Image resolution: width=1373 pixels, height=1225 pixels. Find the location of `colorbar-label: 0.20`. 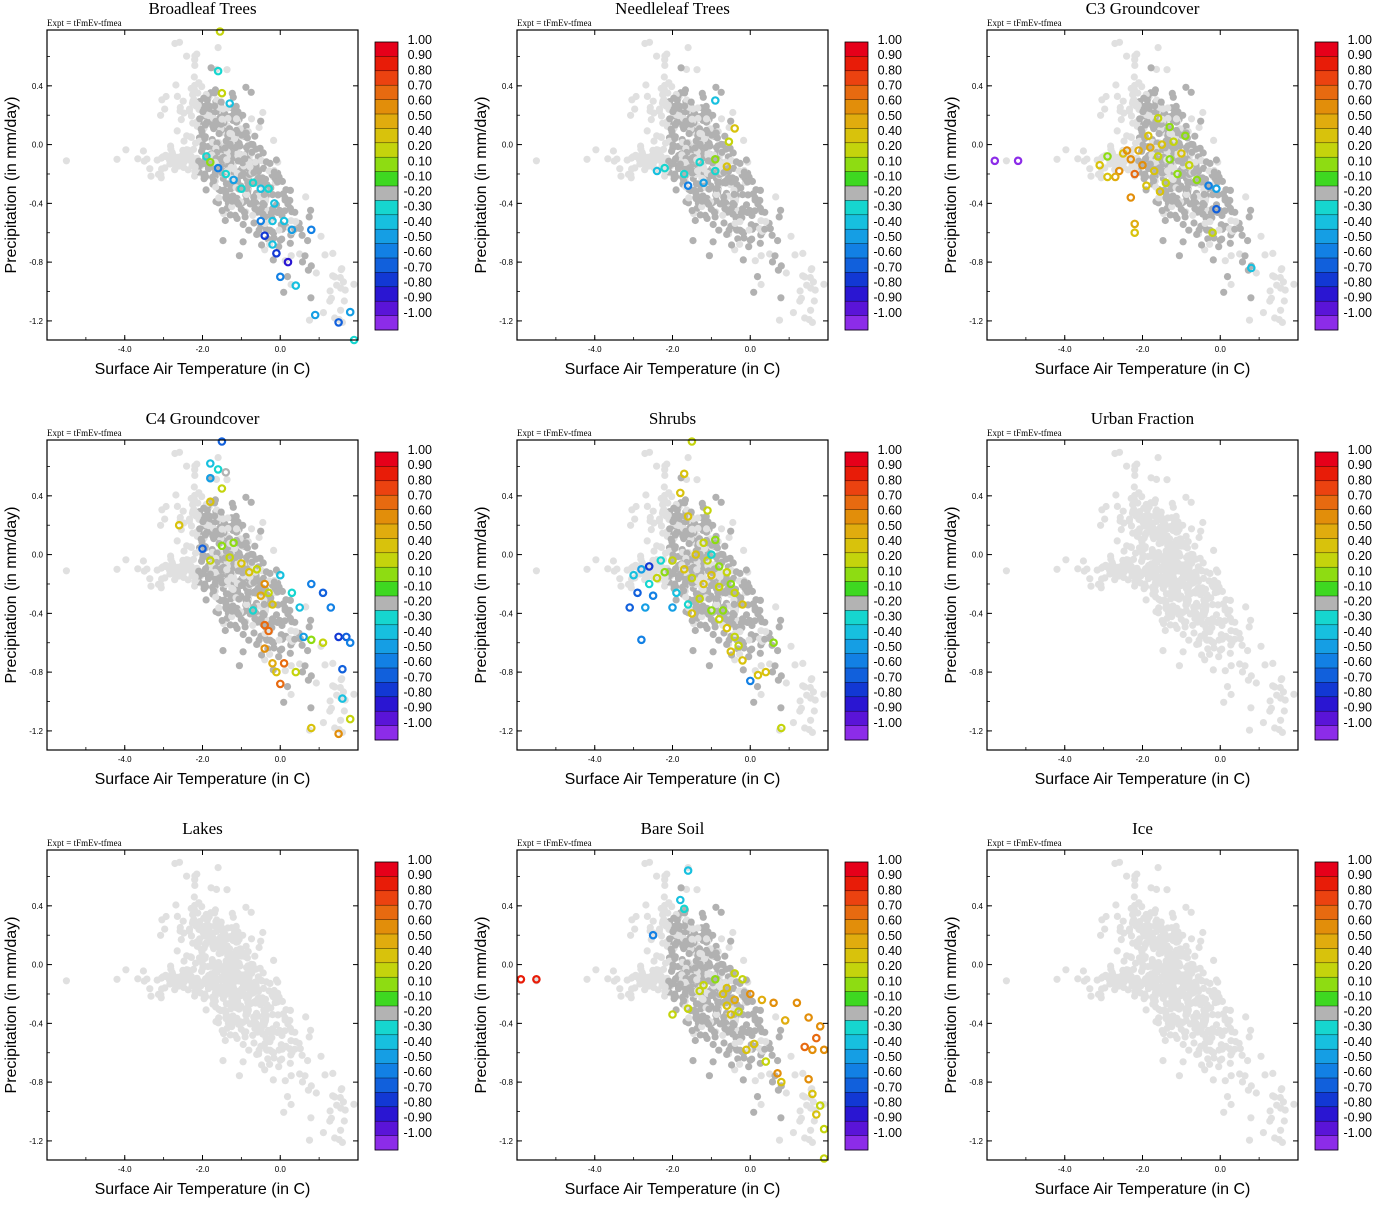

colorbar-label: 0.20 is located at coordinates (1360, 556).